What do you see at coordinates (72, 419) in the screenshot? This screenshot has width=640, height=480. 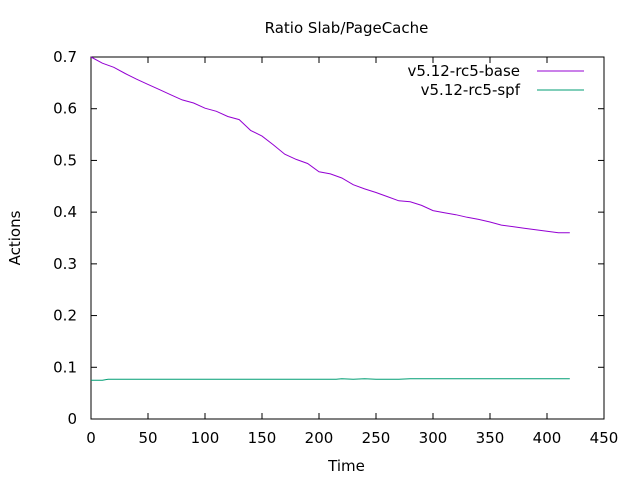 I see `y-tick-label: 0` at bounding box center [72, 419].